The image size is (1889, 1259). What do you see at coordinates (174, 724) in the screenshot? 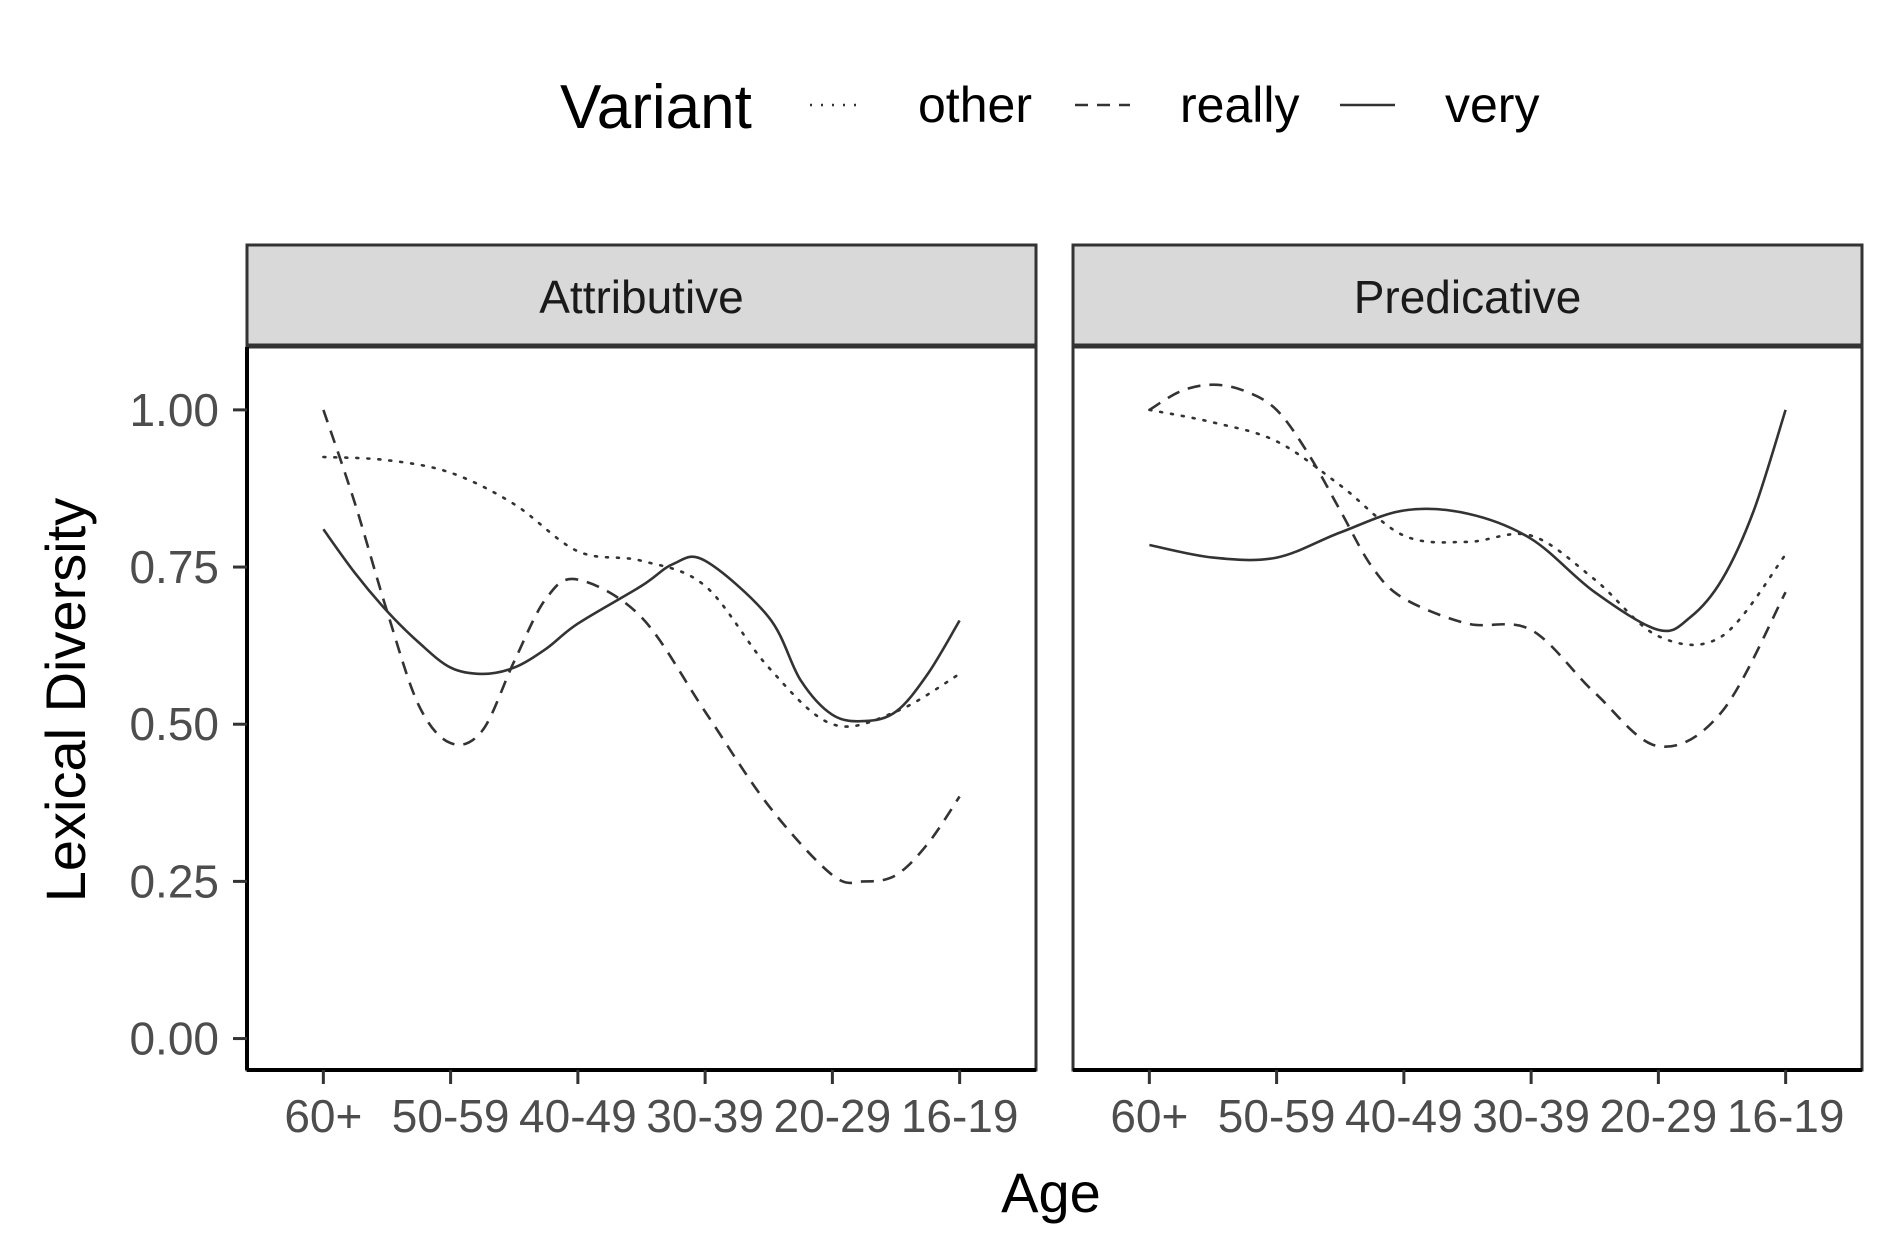
I see `y-tick-label: 0.50` at bounding box center [174, 724].